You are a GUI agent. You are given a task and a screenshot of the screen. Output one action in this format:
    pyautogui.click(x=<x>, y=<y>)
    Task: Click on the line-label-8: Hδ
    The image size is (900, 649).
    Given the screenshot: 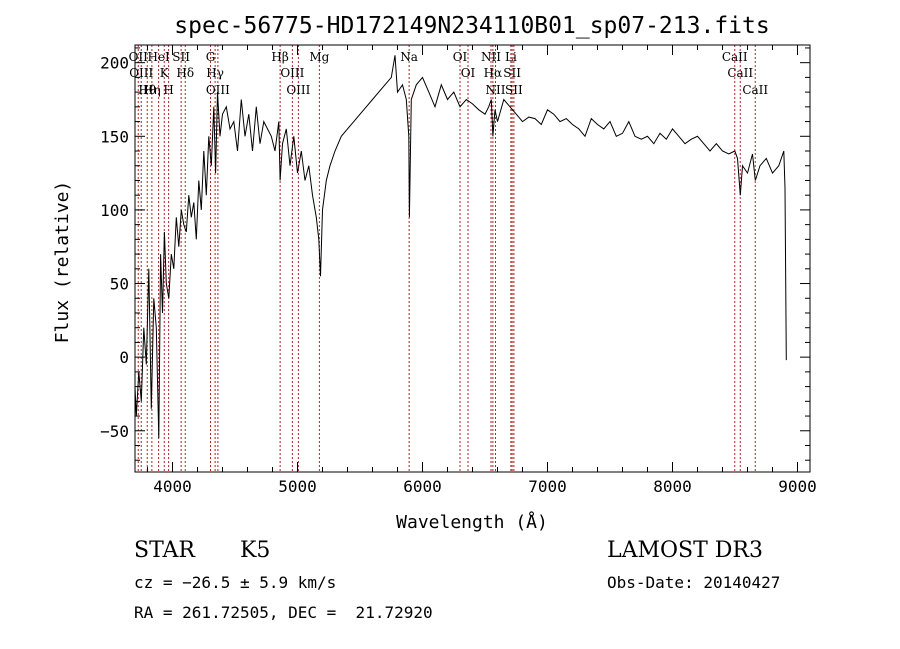 What is the action you would take?
    pyautogui.click(x=185, y=73)
    